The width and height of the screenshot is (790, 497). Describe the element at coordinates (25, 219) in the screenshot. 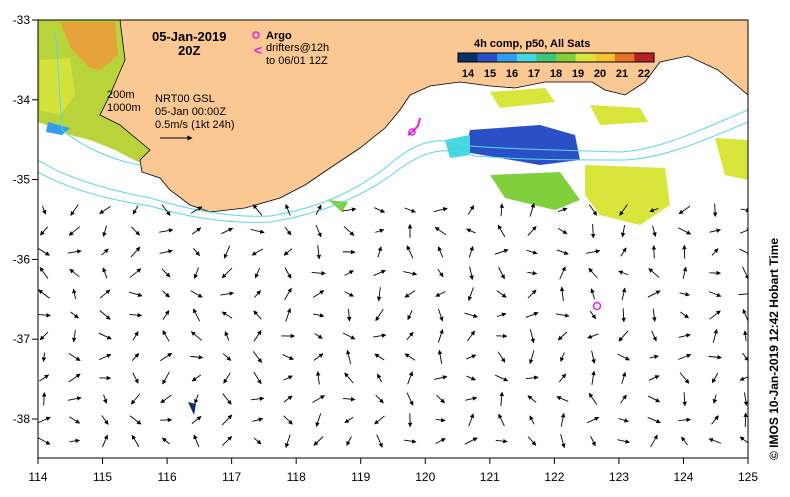

I see `y-axis: -33 -34 -35 -36 -37 -38` at that location.